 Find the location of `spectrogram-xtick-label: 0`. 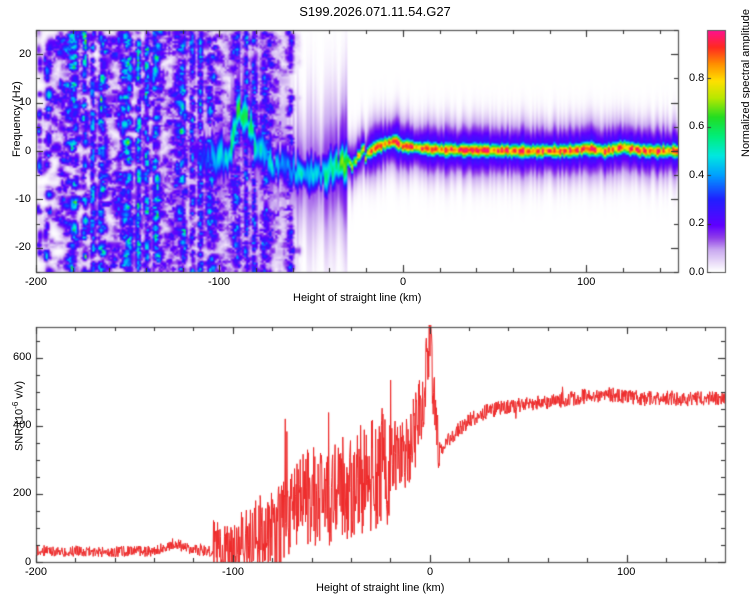

spectrogram-xtick-label: 0 is located at coordinates (403, 282).